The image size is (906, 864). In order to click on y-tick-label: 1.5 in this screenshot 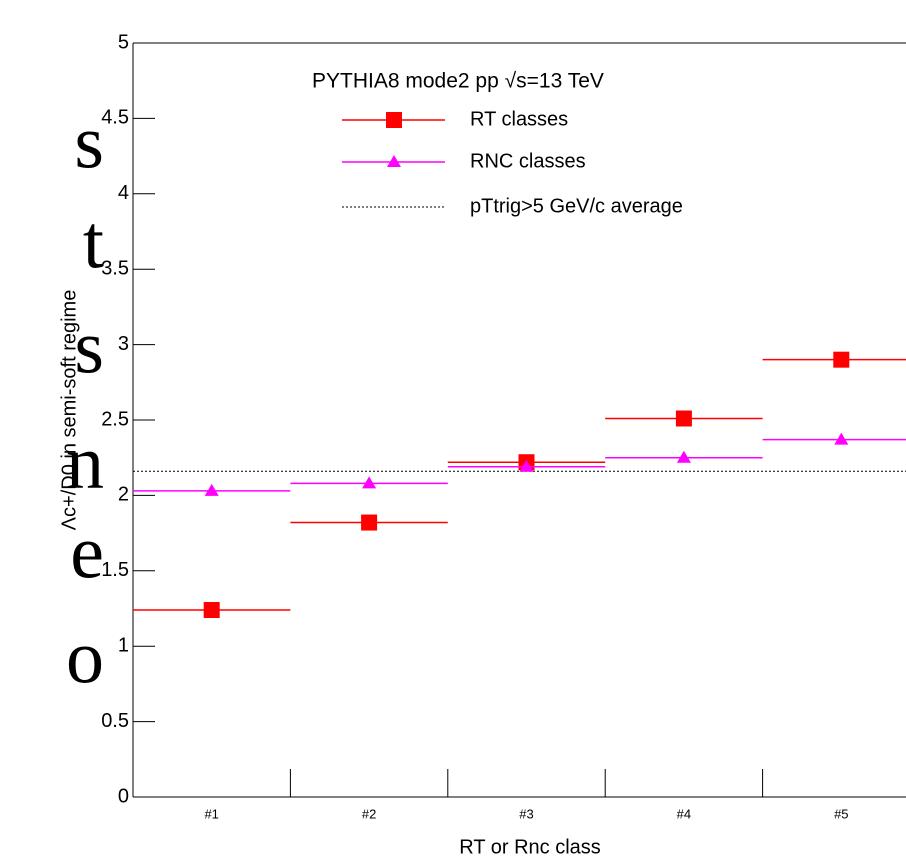, I will do `click(115, 570)`.